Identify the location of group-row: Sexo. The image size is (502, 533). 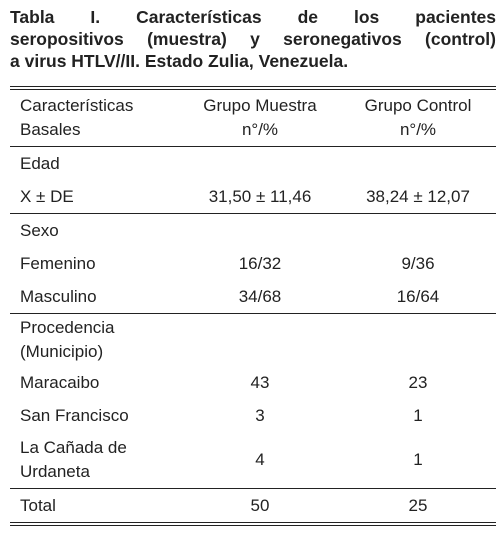
(253, 230).